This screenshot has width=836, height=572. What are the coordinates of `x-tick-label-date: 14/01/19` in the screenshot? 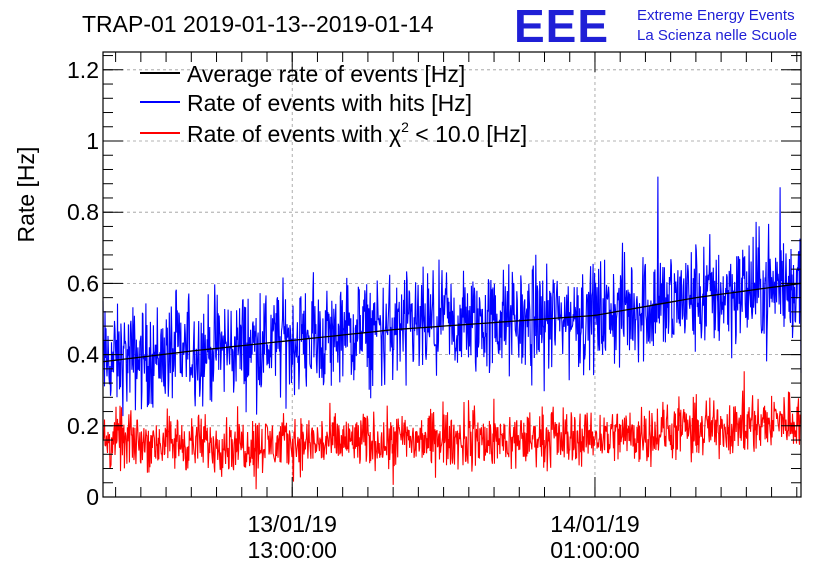 It's located at (595, 524).